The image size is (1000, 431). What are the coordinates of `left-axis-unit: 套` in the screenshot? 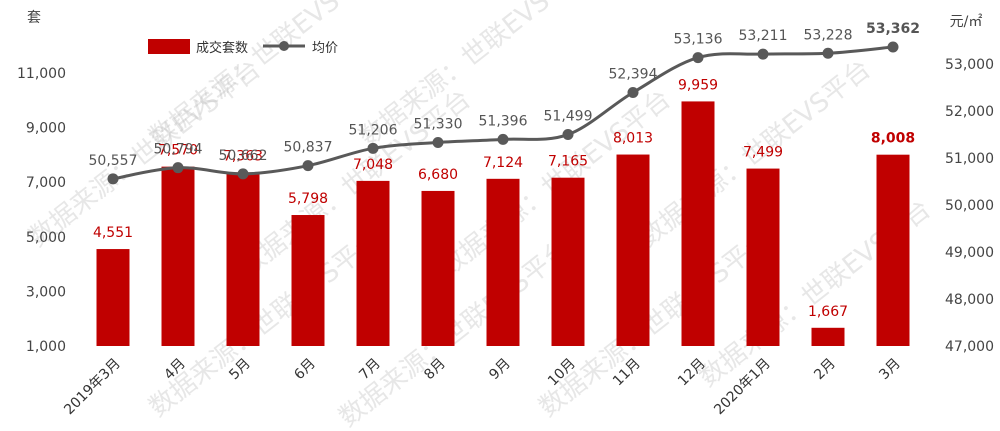 It's located at (34, 18).